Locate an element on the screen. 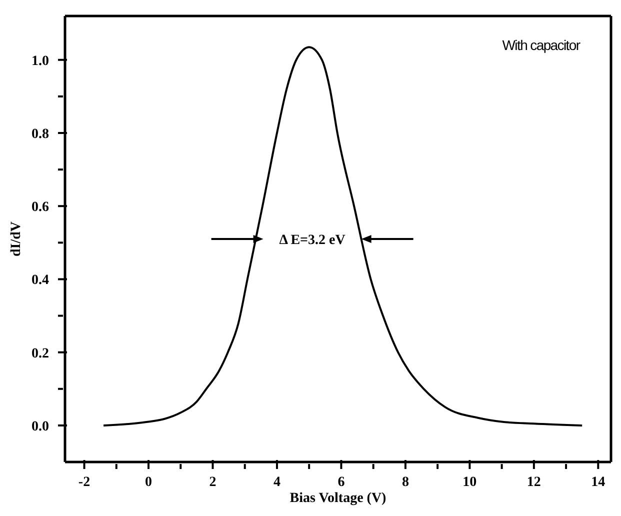 Image resolution: width=621 pixels, height=516 pixels. y-tick-label: 1.0 is located at coordinates (40, 61).